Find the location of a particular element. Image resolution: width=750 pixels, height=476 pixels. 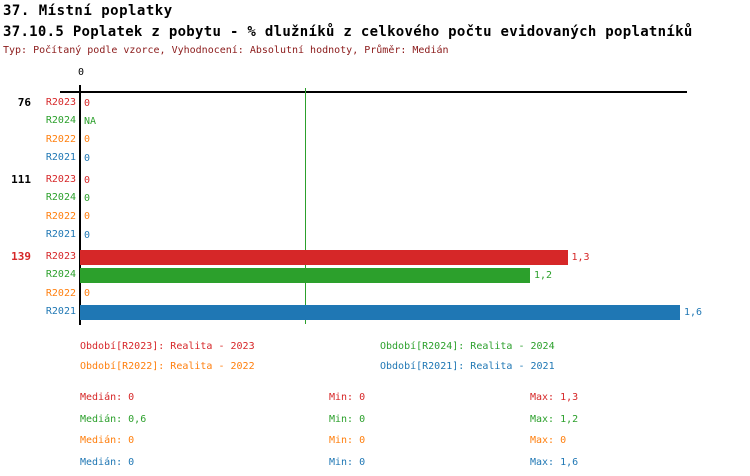

bar-group: 76 R2023 0 R2024 NA R2022 0 R2021 0 is located at coordinates (349, 131).